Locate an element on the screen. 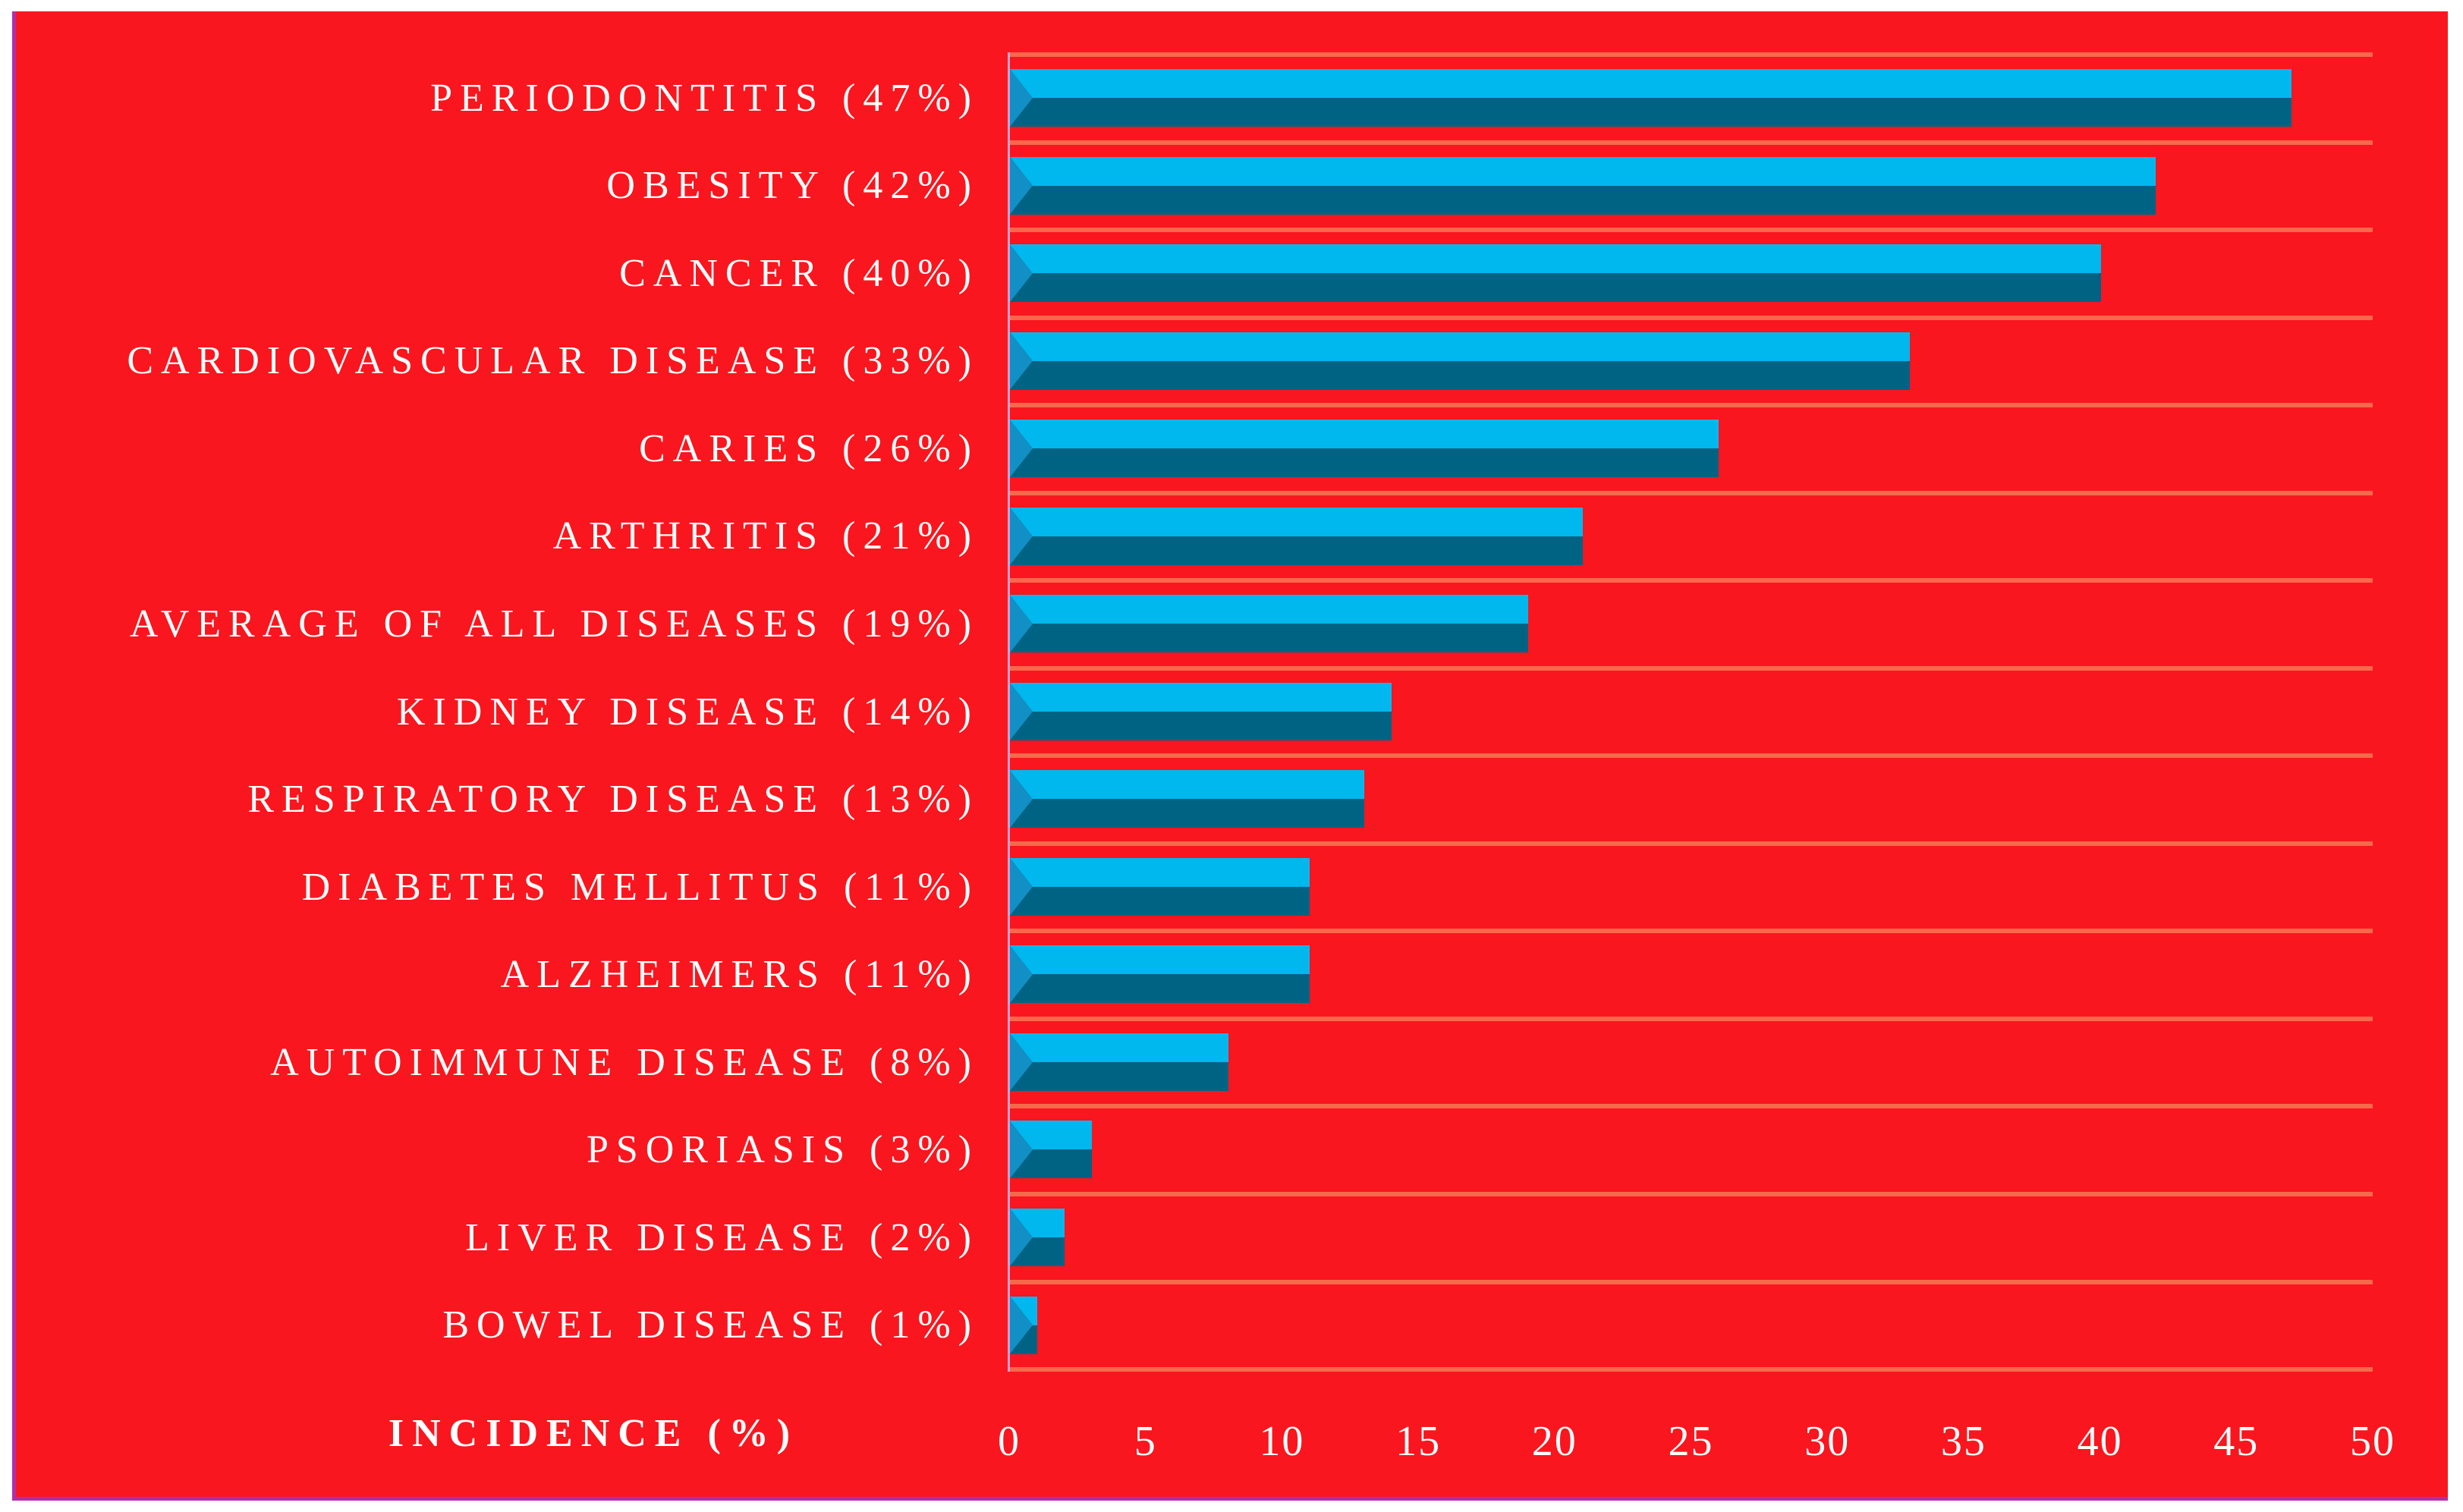 The width and height of the screenshot is (2463, 1512). category-label: PERIODONTITIS (47%) is located at coordinates (704, 98).